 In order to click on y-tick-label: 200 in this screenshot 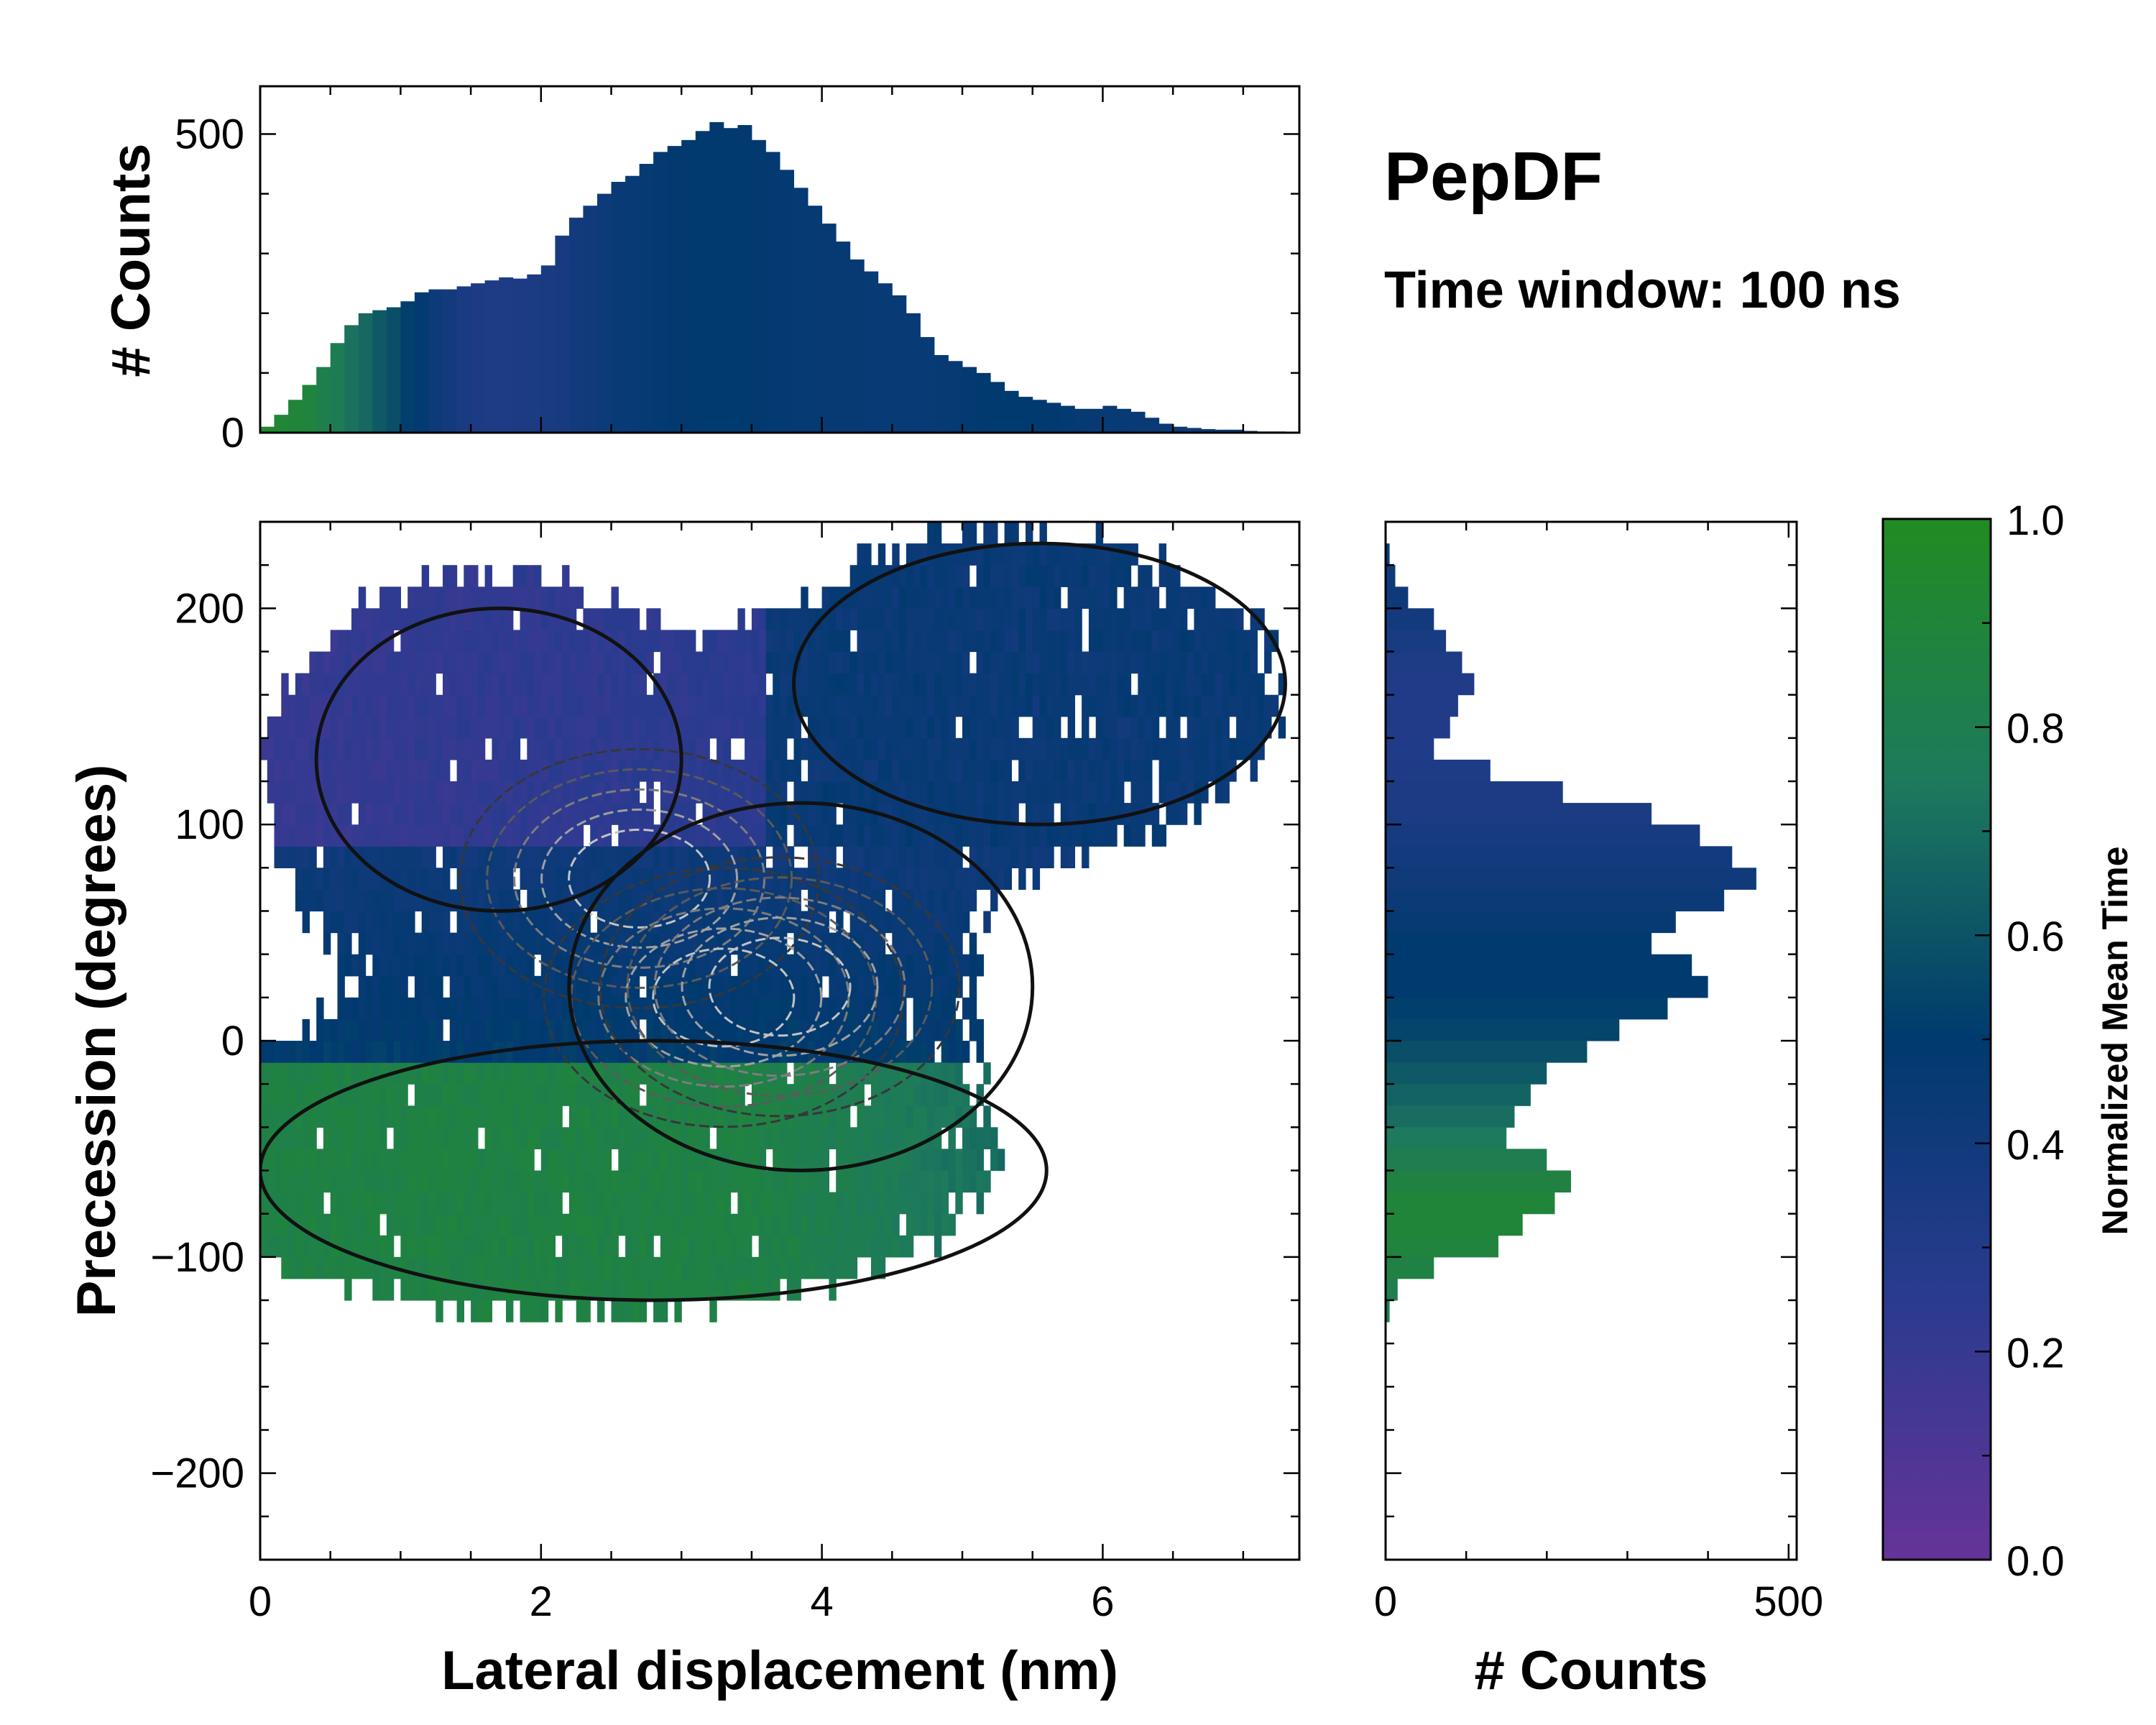, I will do `click(209, 608)`.